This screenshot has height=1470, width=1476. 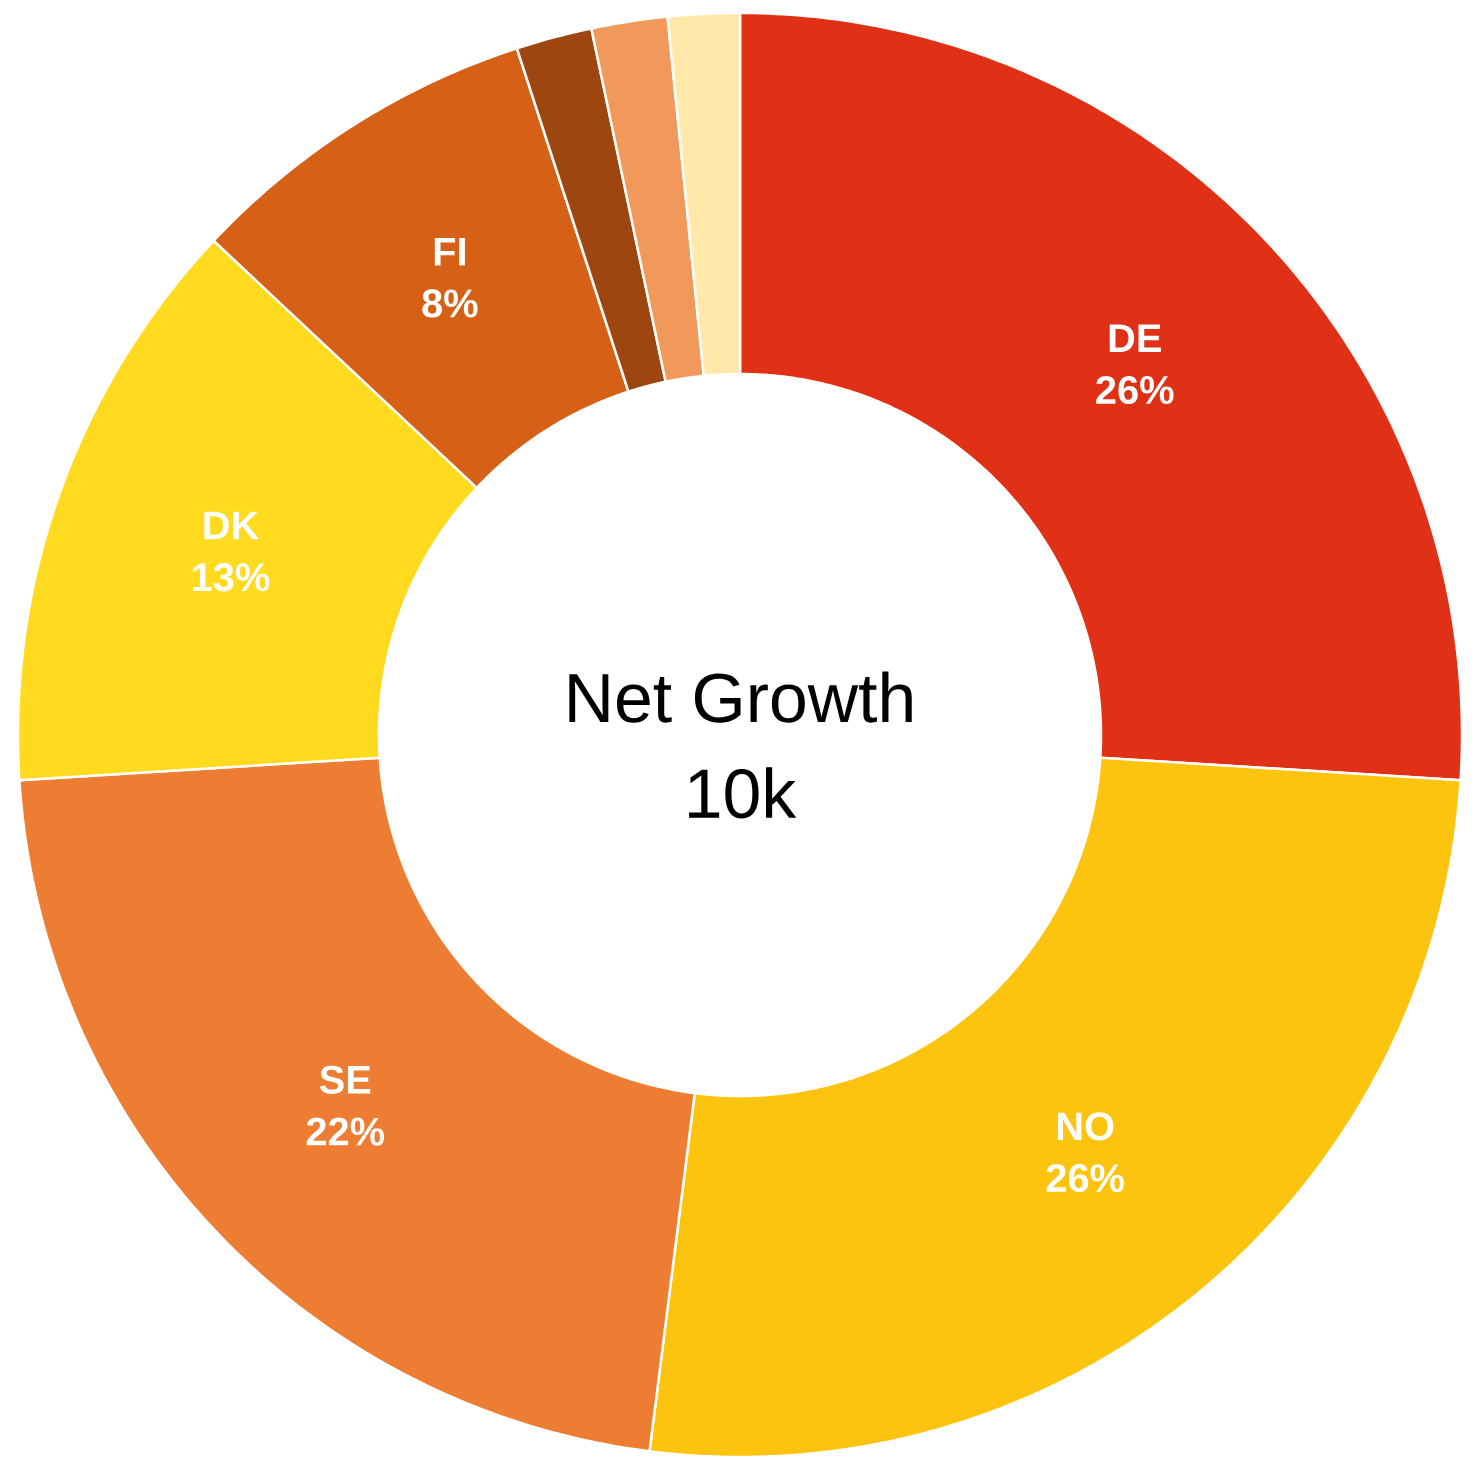 I want to click on slice-label: FI, so click(x=449, y=251).